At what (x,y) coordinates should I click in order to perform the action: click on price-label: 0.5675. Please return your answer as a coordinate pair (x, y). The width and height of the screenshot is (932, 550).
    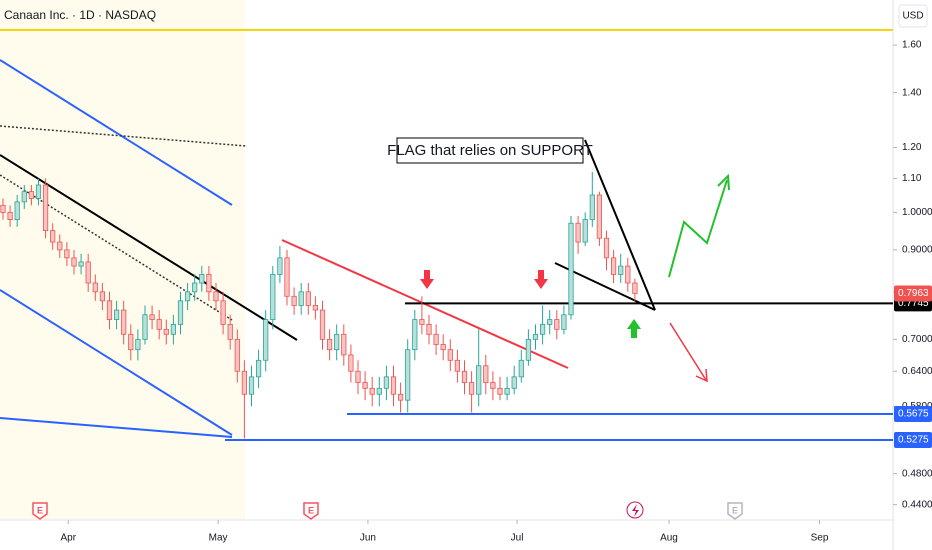
    Looking at the image, I should click on (913, 414).